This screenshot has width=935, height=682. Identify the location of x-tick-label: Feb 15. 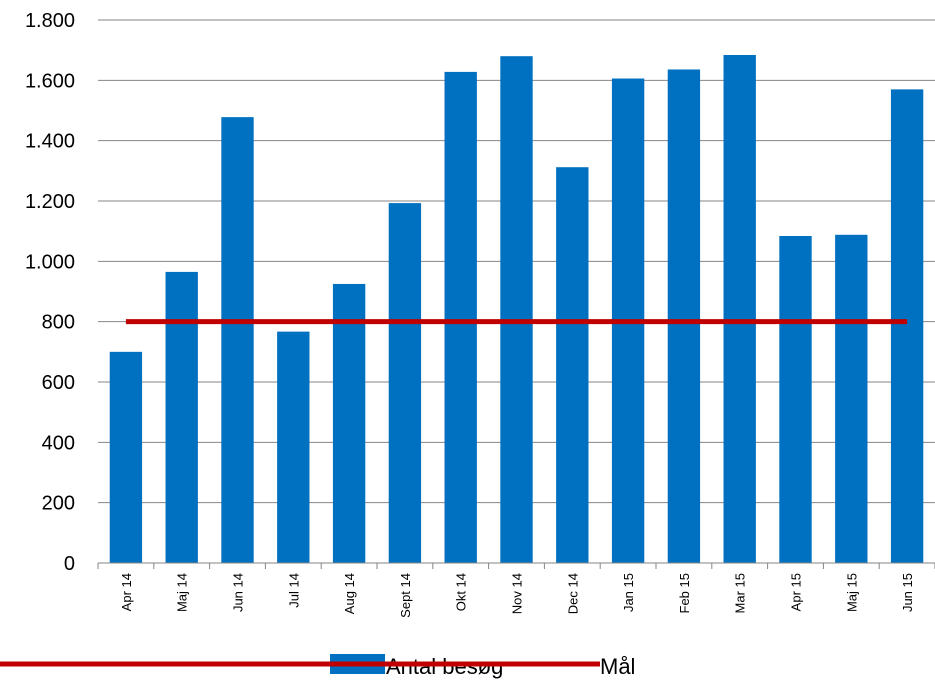
(684, 593).